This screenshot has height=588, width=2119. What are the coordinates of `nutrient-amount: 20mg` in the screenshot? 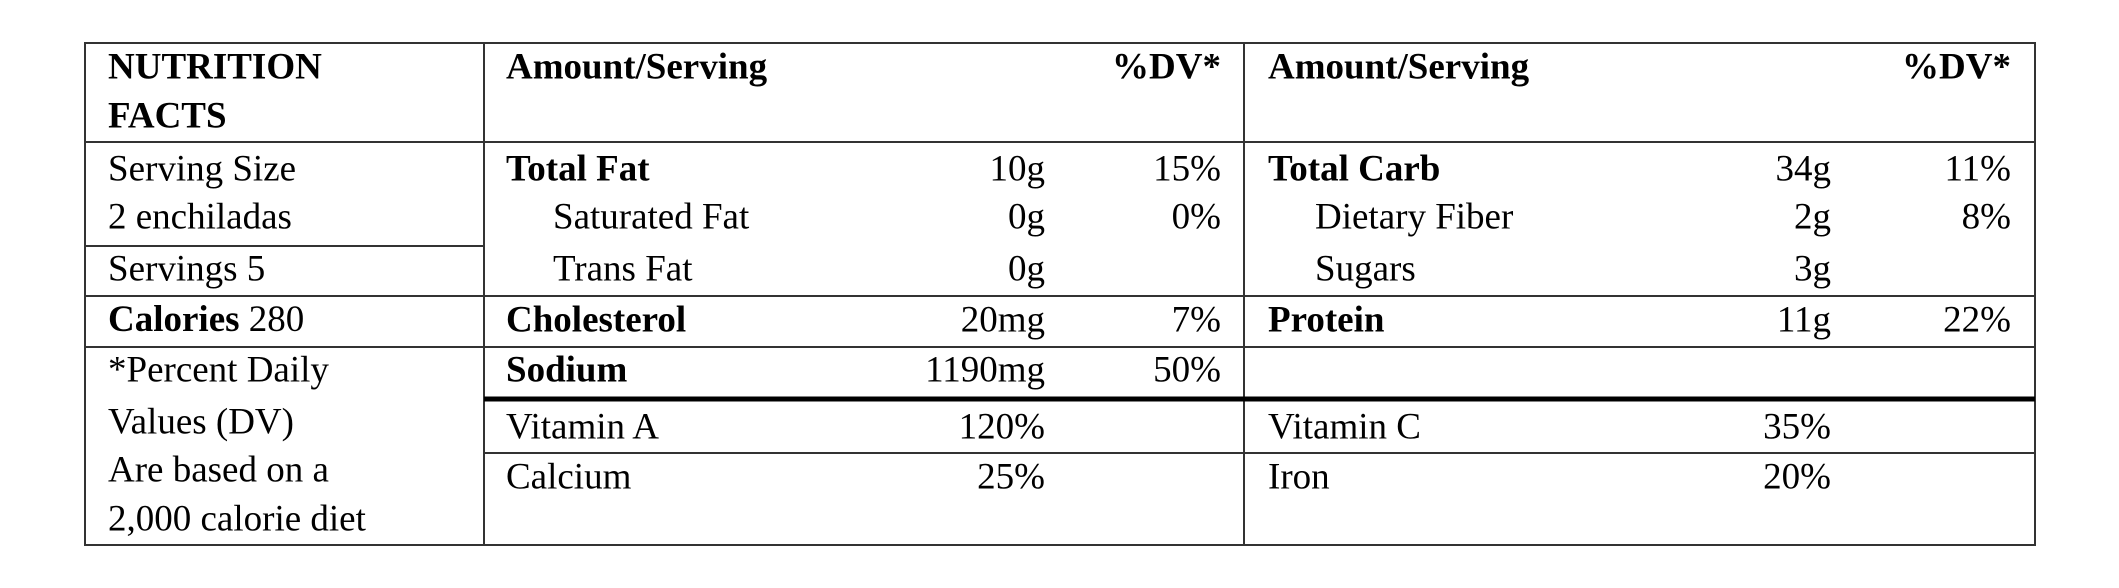 It's located at (1003, 319).